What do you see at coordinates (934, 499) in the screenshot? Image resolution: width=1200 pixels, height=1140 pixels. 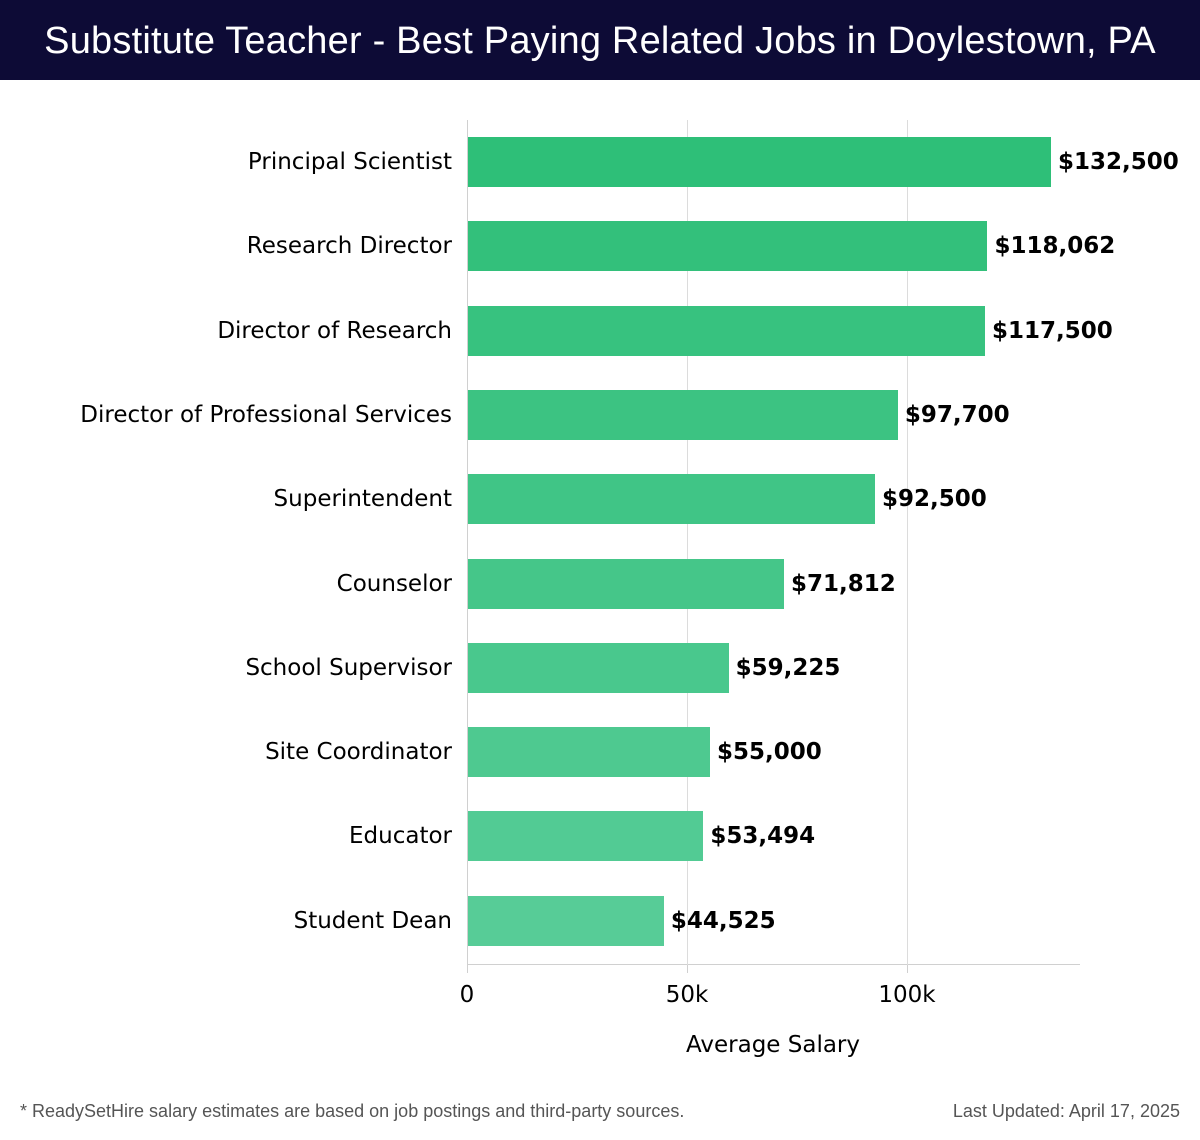 I see `bar-value-label: $92,500` at bounding box center [934, 499].